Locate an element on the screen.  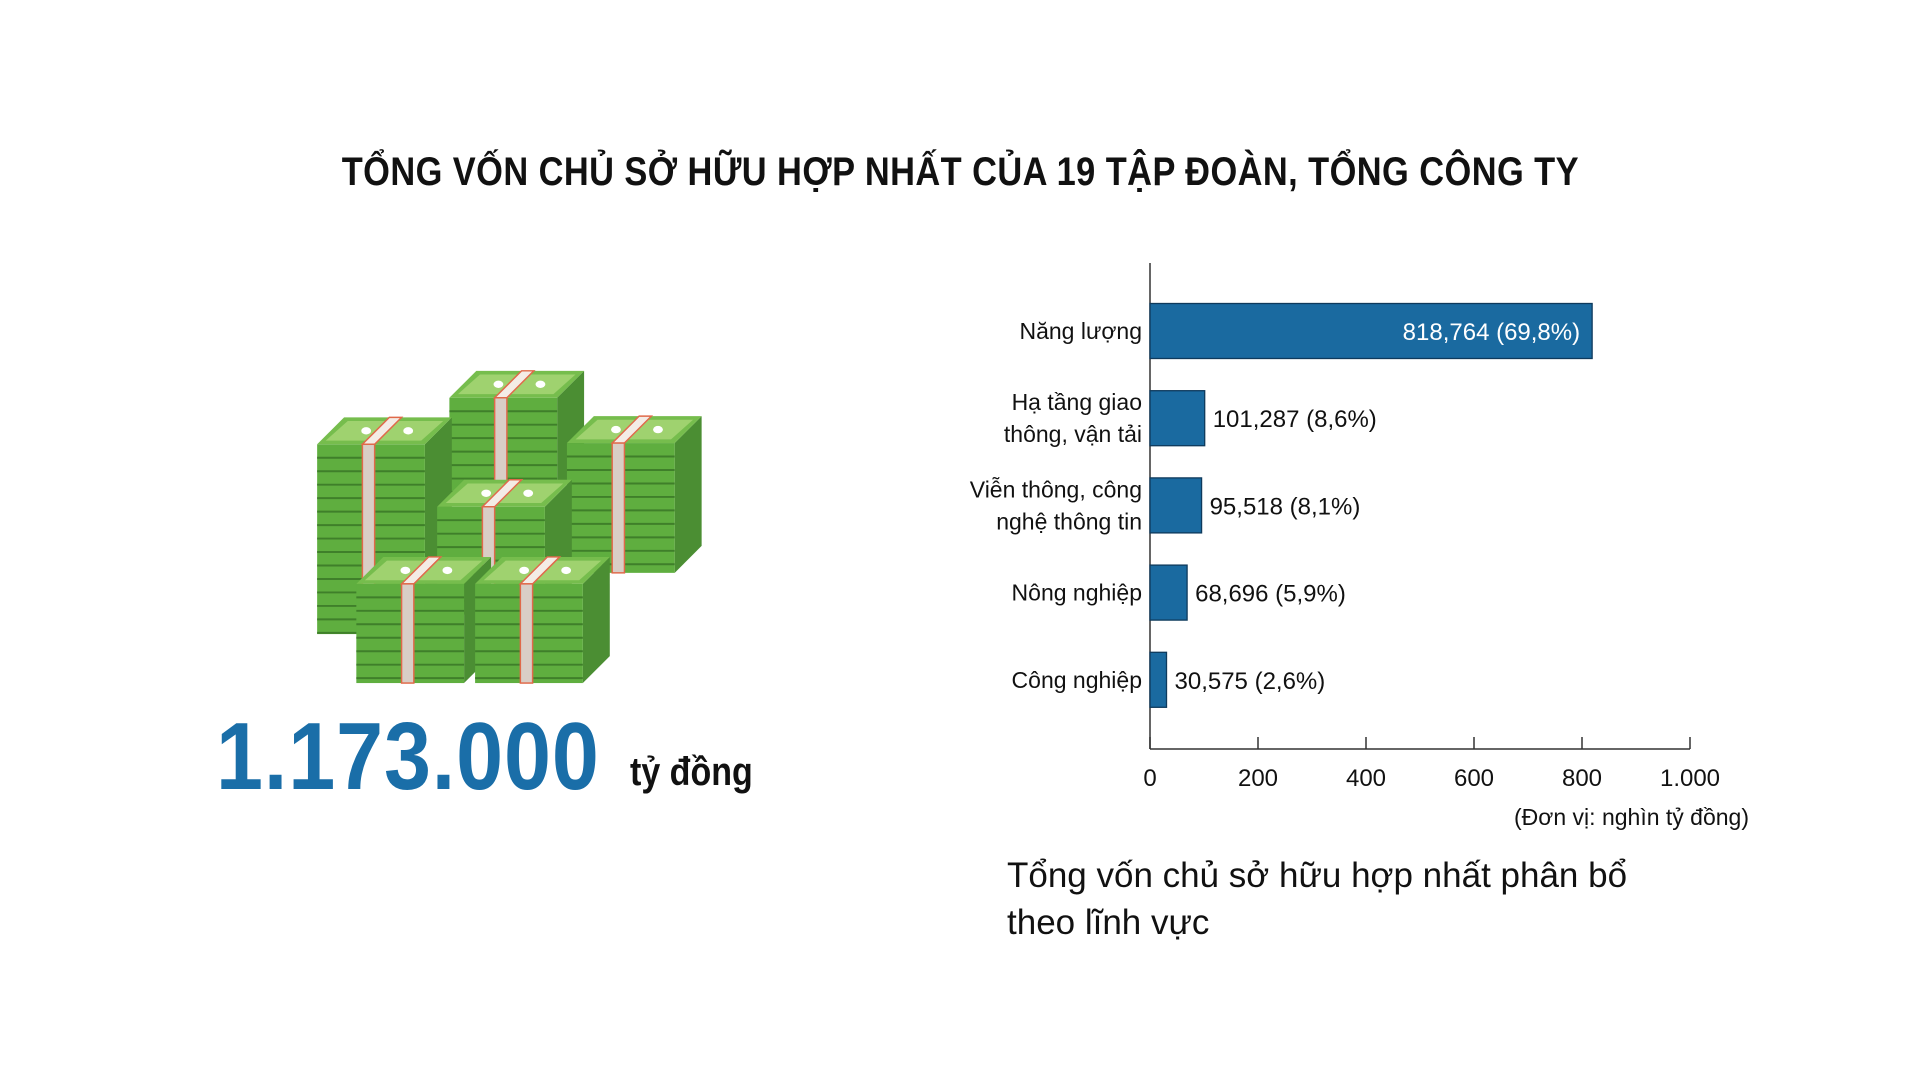
data-label: 30,575 (2,6%) is located at coordinates (1250, 681).